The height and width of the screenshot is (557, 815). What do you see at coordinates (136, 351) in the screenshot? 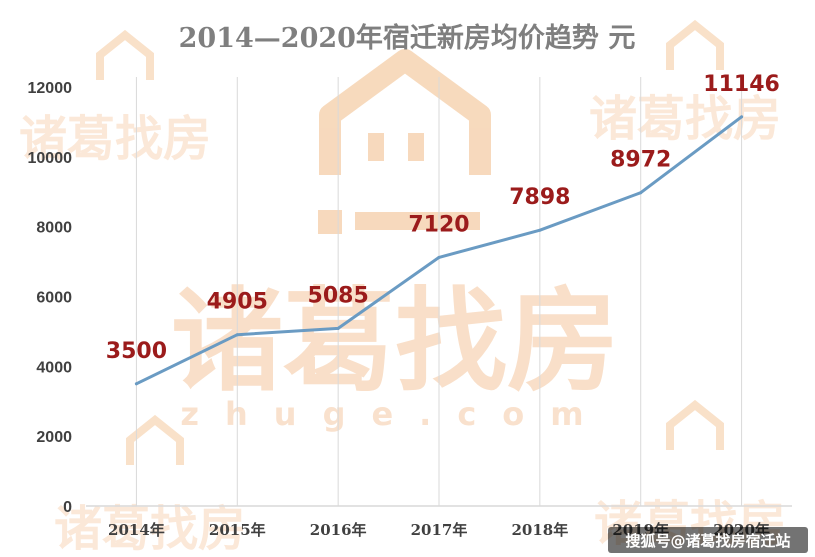
I see `data-label: 3500` at bounding box center [136, 351].